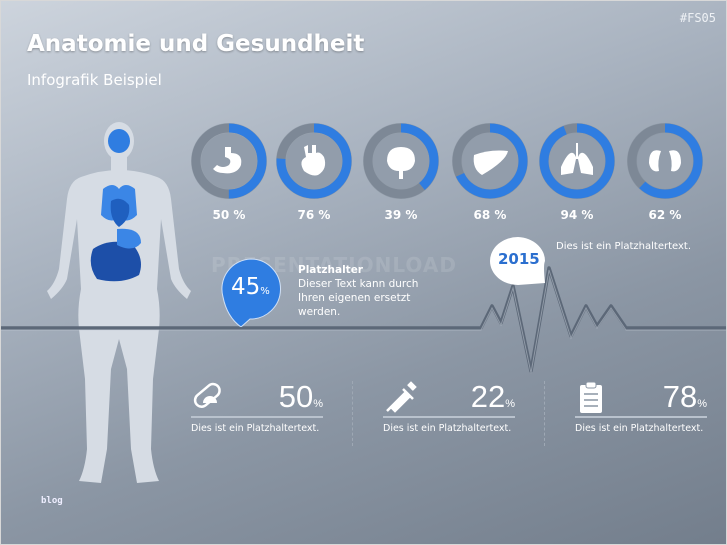 The width and height of the screenshot is (727, 545). I want to click on heart-organ, so click(120, 212).